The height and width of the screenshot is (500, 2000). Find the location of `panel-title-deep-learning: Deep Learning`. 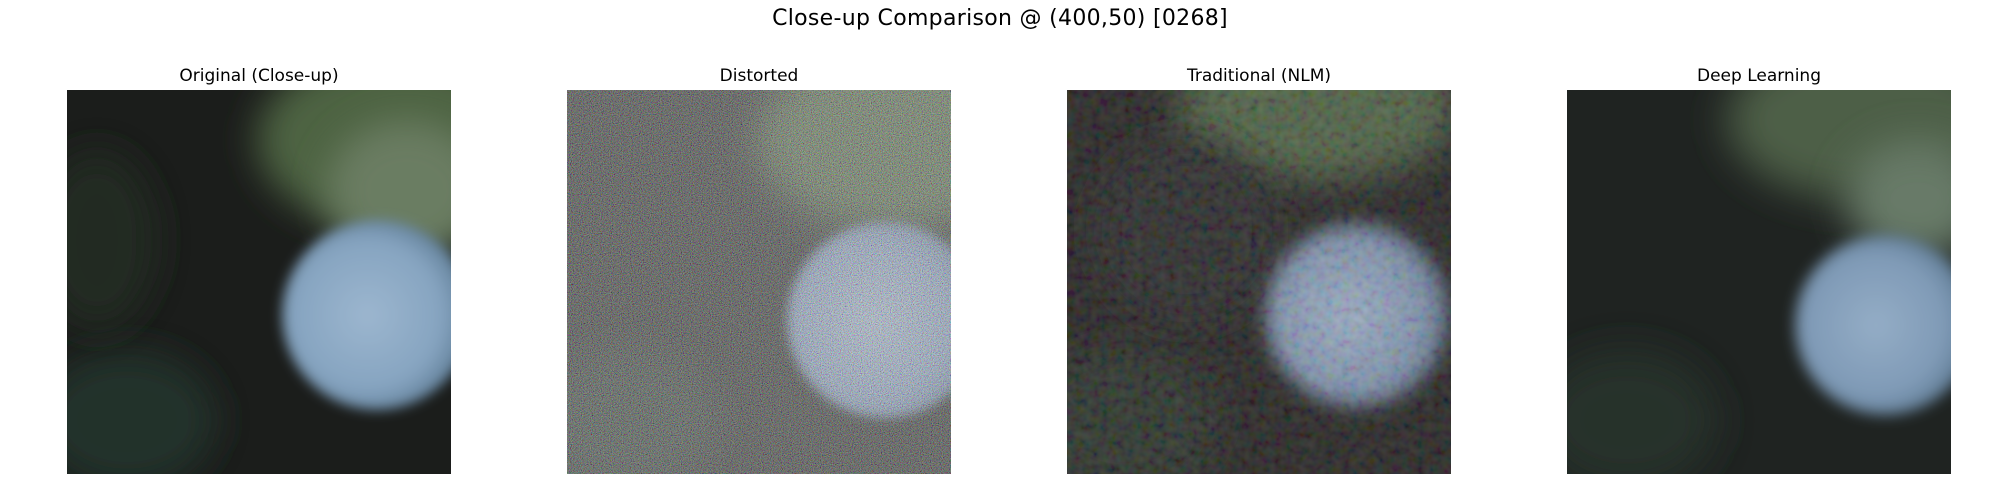

panel-title-deep-learning: Deep Learning is located at coordinates (1758, 76).